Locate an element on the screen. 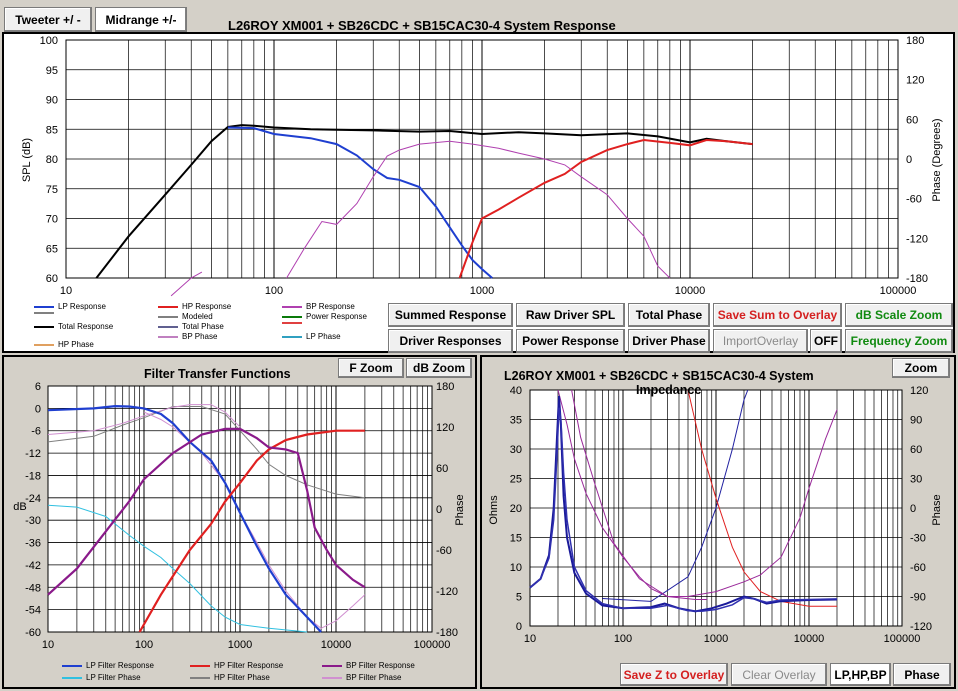 The height and width of the screenshot is (691, 958). legend-item: HP Phase is located at coordinates (64, 344).